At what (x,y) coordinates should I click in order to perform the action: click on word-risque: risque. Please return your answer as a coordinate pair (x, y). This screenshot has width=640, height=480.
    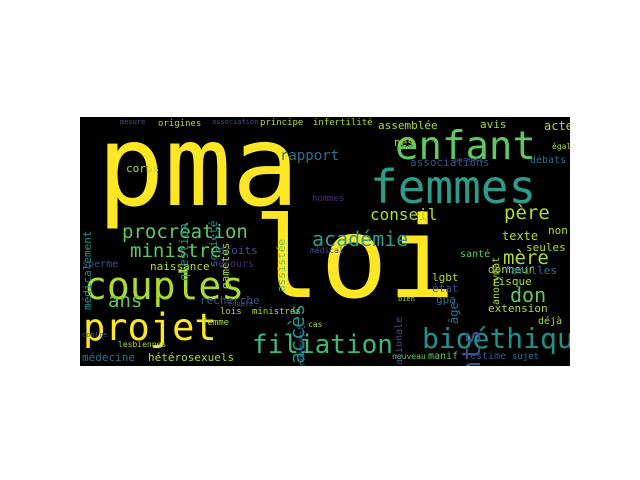
    Looking at the image, I should click on (512, 281).